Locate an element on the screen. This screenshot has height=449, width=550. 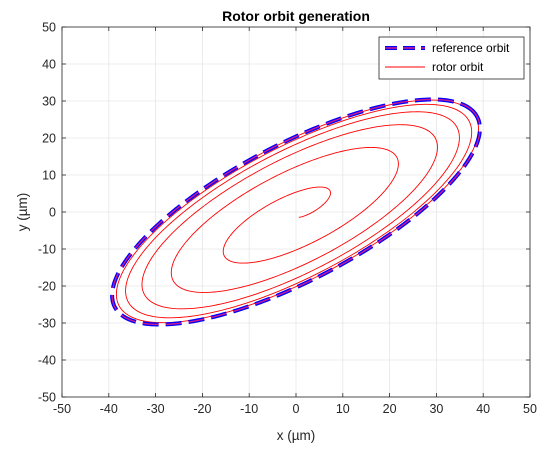
legend-reference-orbit-label: reference orbit is located at coordinates (471, 48).